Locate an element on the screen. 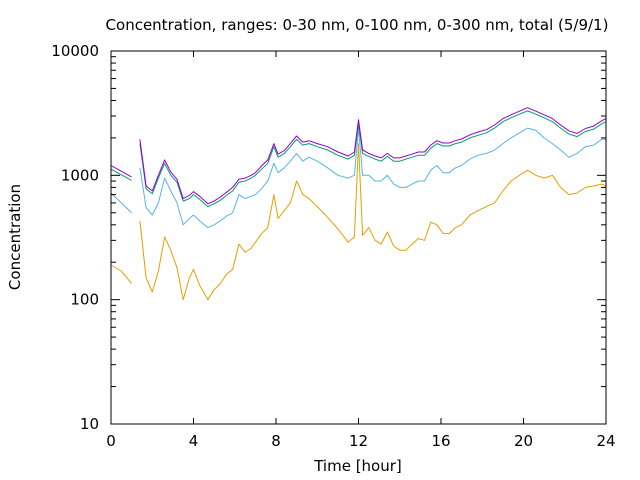 The height and width of the screenshot is (480, 640). x-tick-label: 4 is located at coordinates (194, 441).